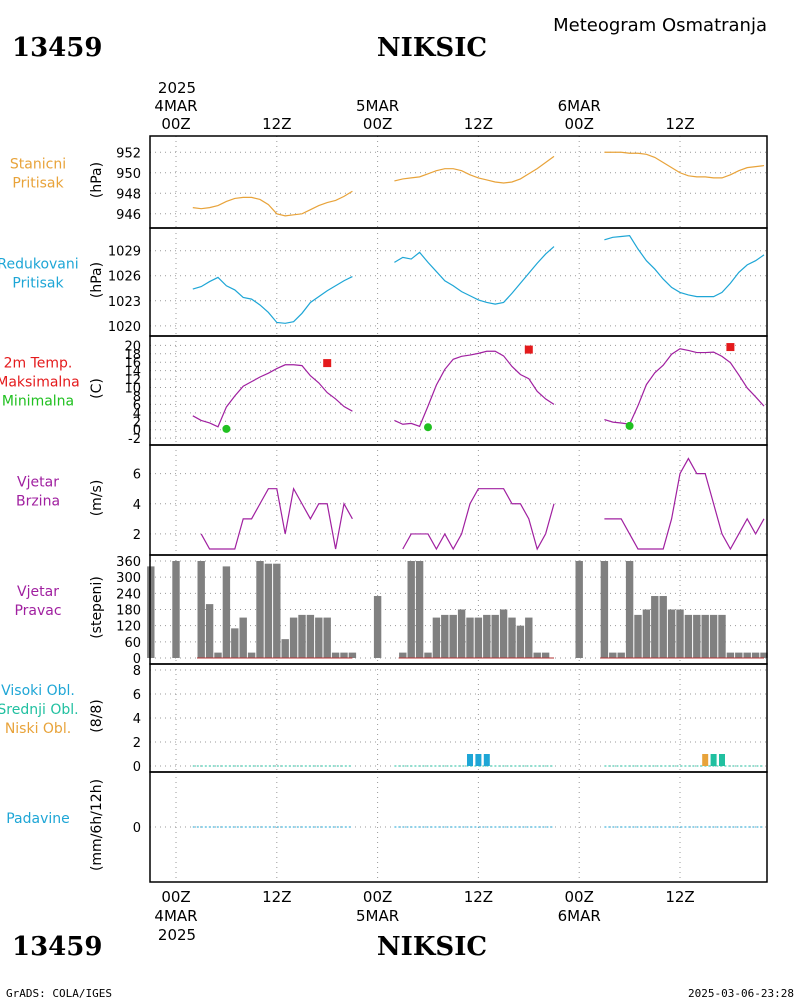  I want to click on y-tick-label: 1026, so click(124, 277).